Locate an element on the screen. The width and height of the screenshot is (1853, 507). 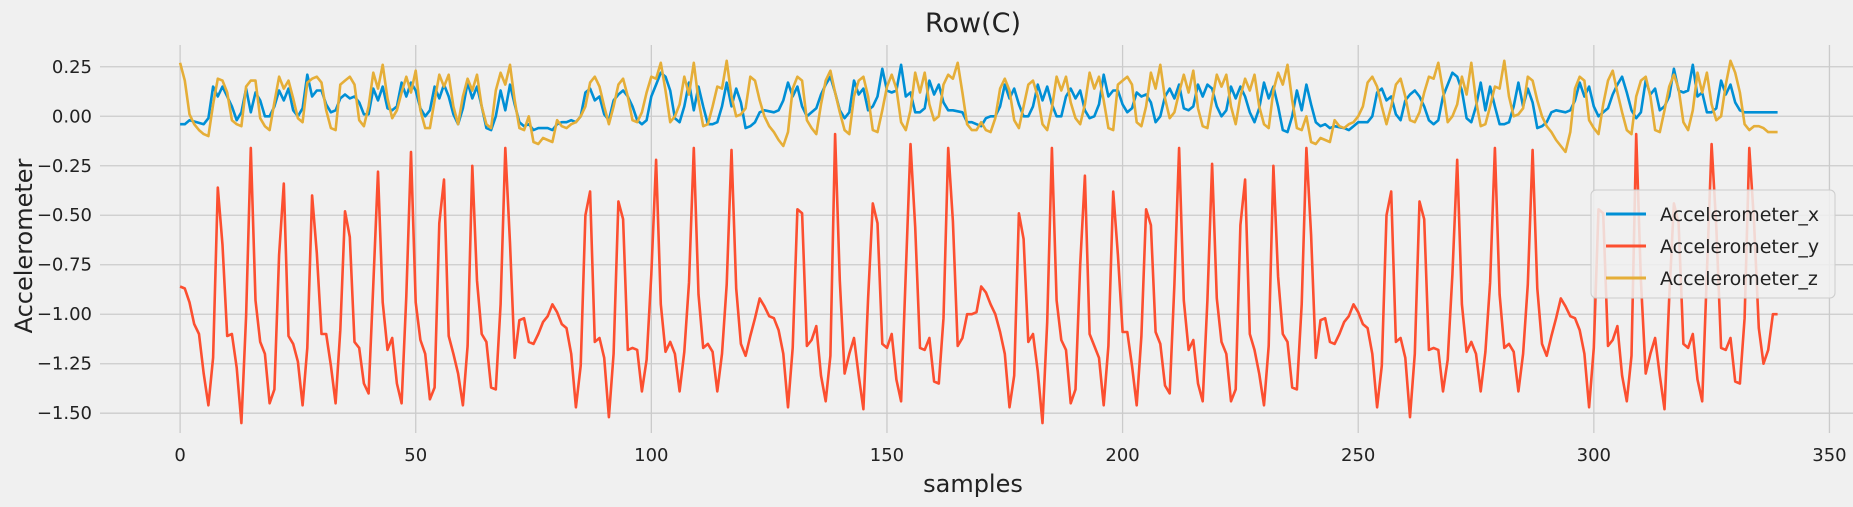
x-tick-label: 100 is located at coordinates (651, 455).